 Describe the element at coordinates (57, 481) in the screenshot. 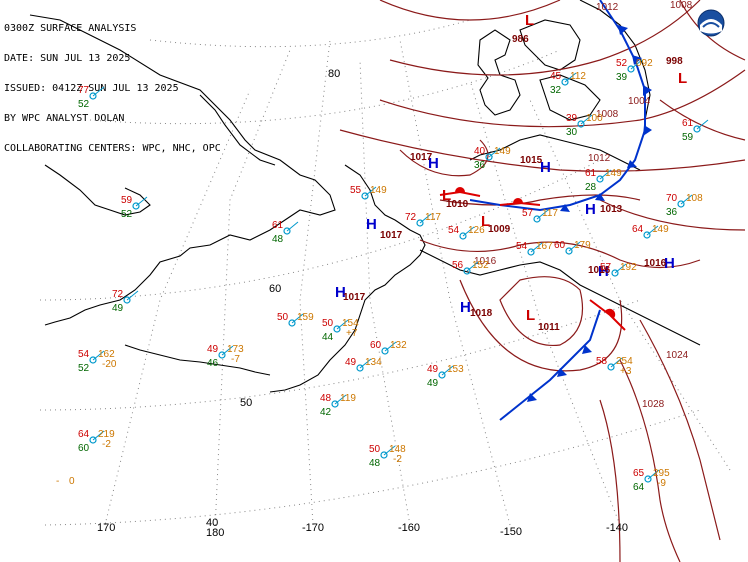

I see `station-tendency: -` at that location.